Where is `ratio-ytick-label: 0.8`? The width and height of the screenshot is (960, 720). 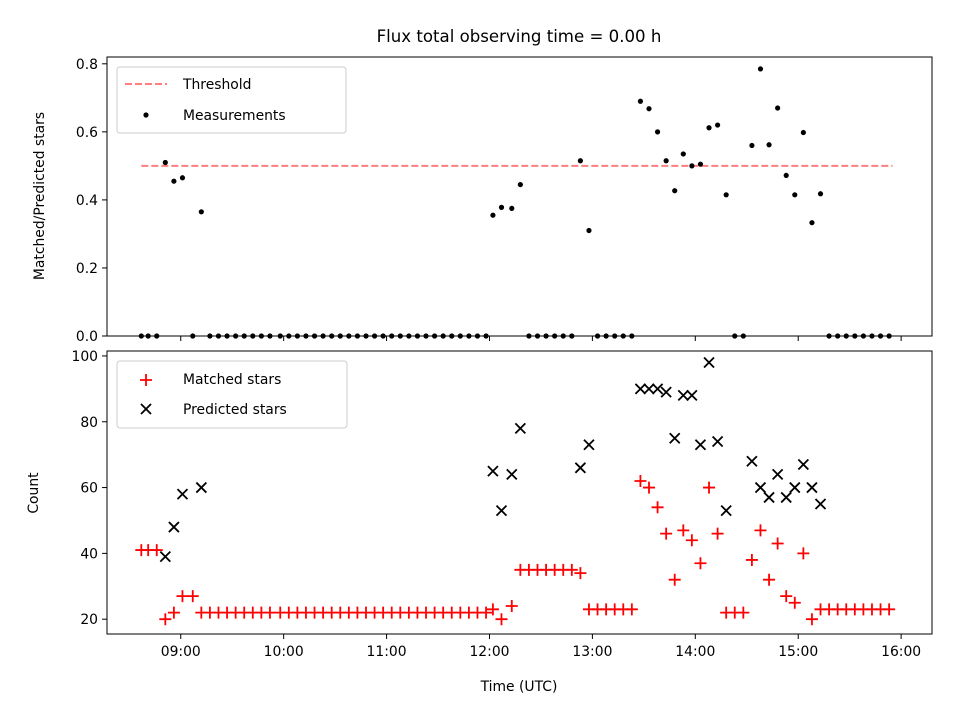 ratio-ytick-label: 0.8 is located at coordinates (87, 65).